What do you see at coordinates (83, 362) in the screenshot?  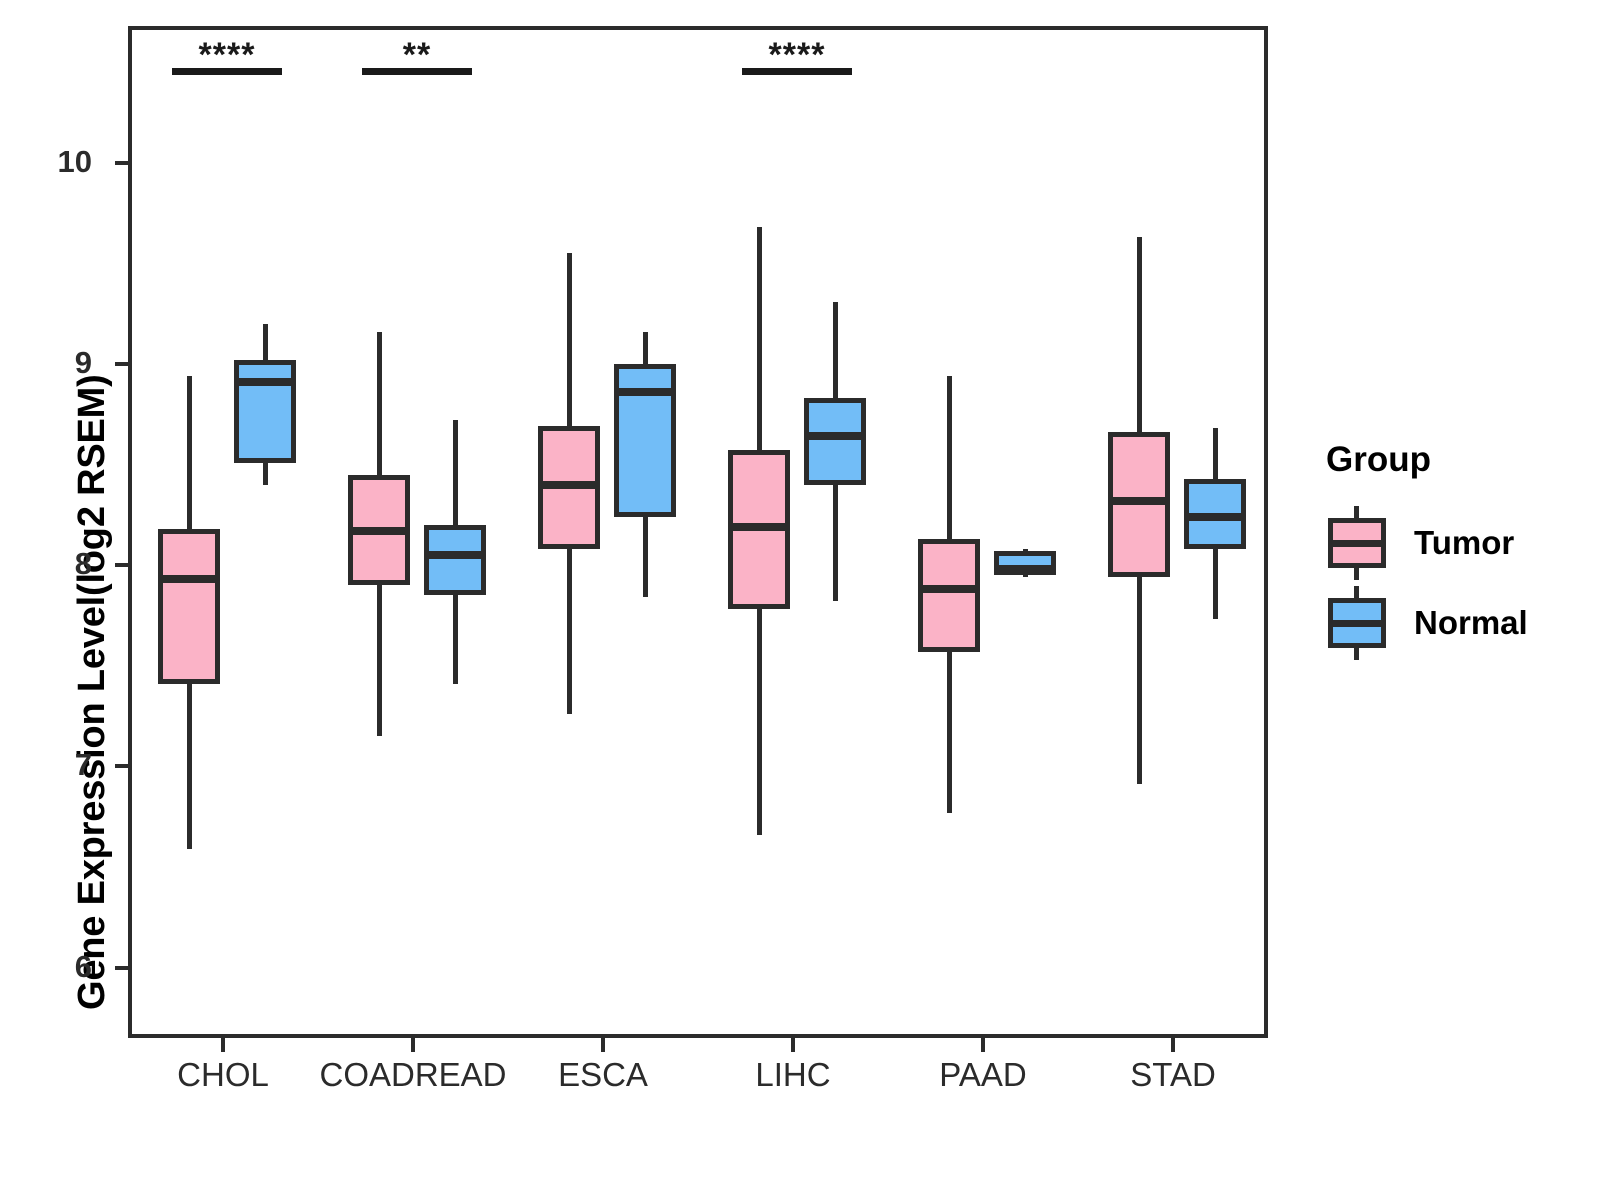 I see `y-axis-tick-label: 9` at bounding box center [83, 362].